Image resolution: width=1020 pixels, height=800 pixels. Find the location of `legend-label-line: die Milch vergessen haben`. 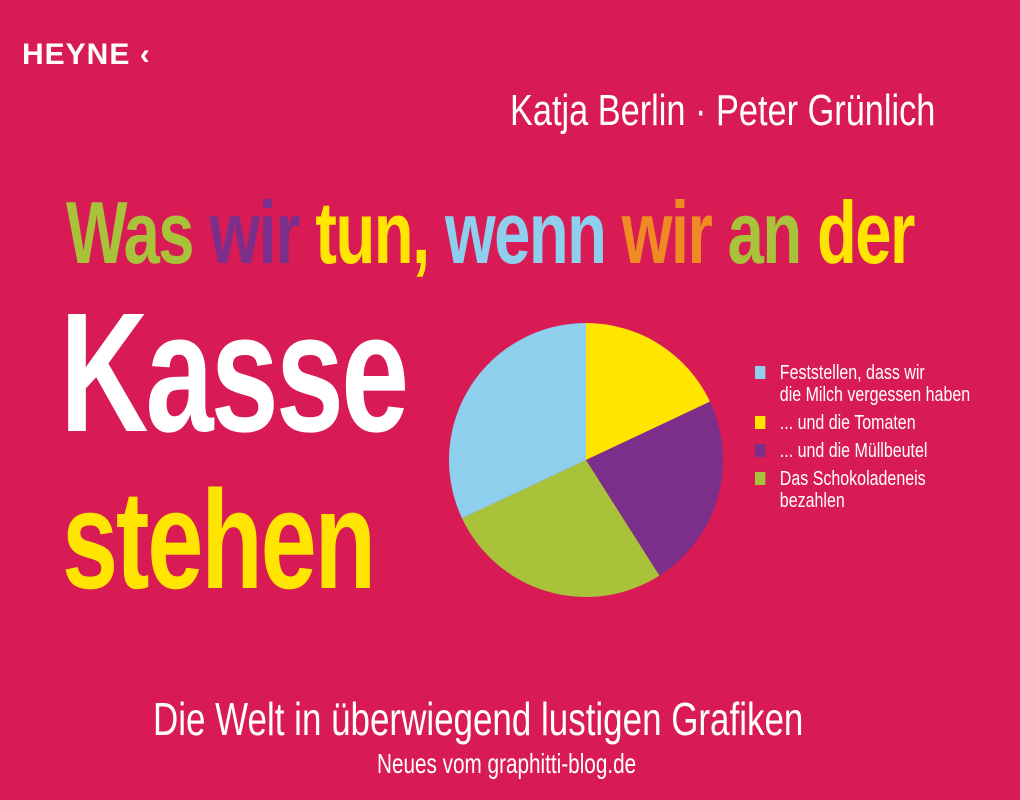

legend-label-line: die Milch vergessen haben is located at coordinates (875, 395).